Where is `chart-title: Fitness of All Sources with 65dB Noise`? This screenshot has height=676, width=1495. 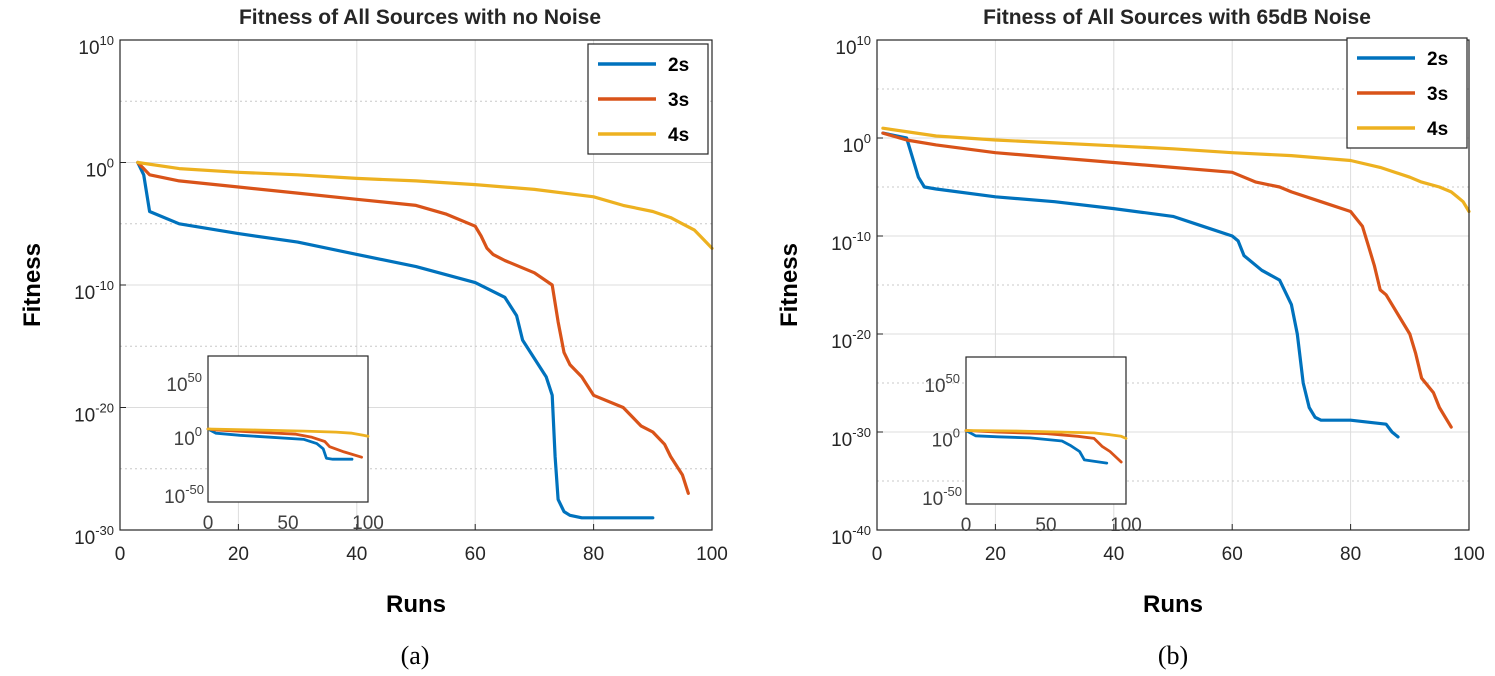 chart-title: Fitness of All Sources with 65dB Noise is located at coordinates (1177, 17).